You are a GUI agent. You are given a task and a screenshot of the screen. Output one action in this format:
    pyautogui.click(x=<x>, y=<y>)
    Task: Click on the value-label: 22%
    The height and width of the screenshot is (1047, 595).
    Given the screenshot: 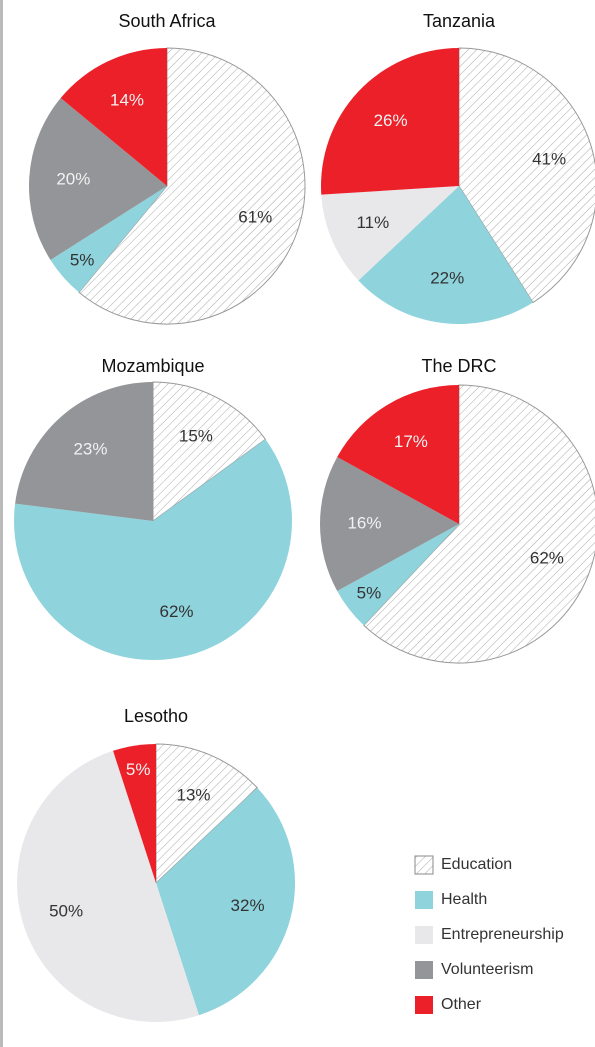 What is the action you would take?
    pyautogui.click(x=447, y=278)
    